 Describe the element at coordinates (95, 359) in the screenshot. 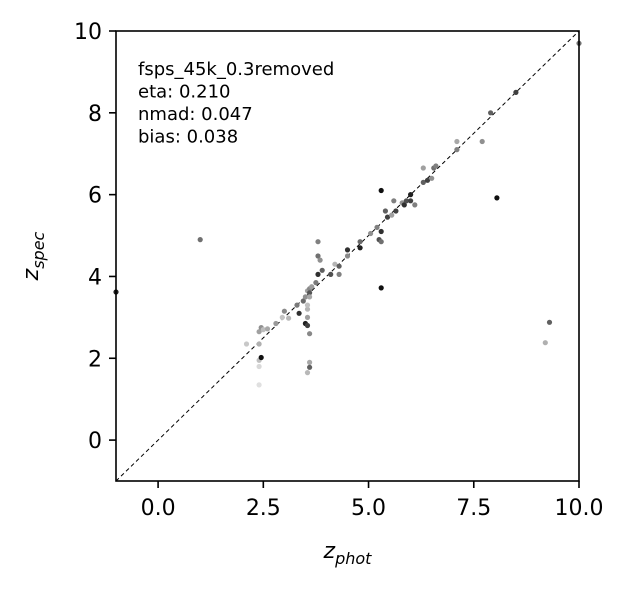

I see `y-tick-label: 2` at that location.